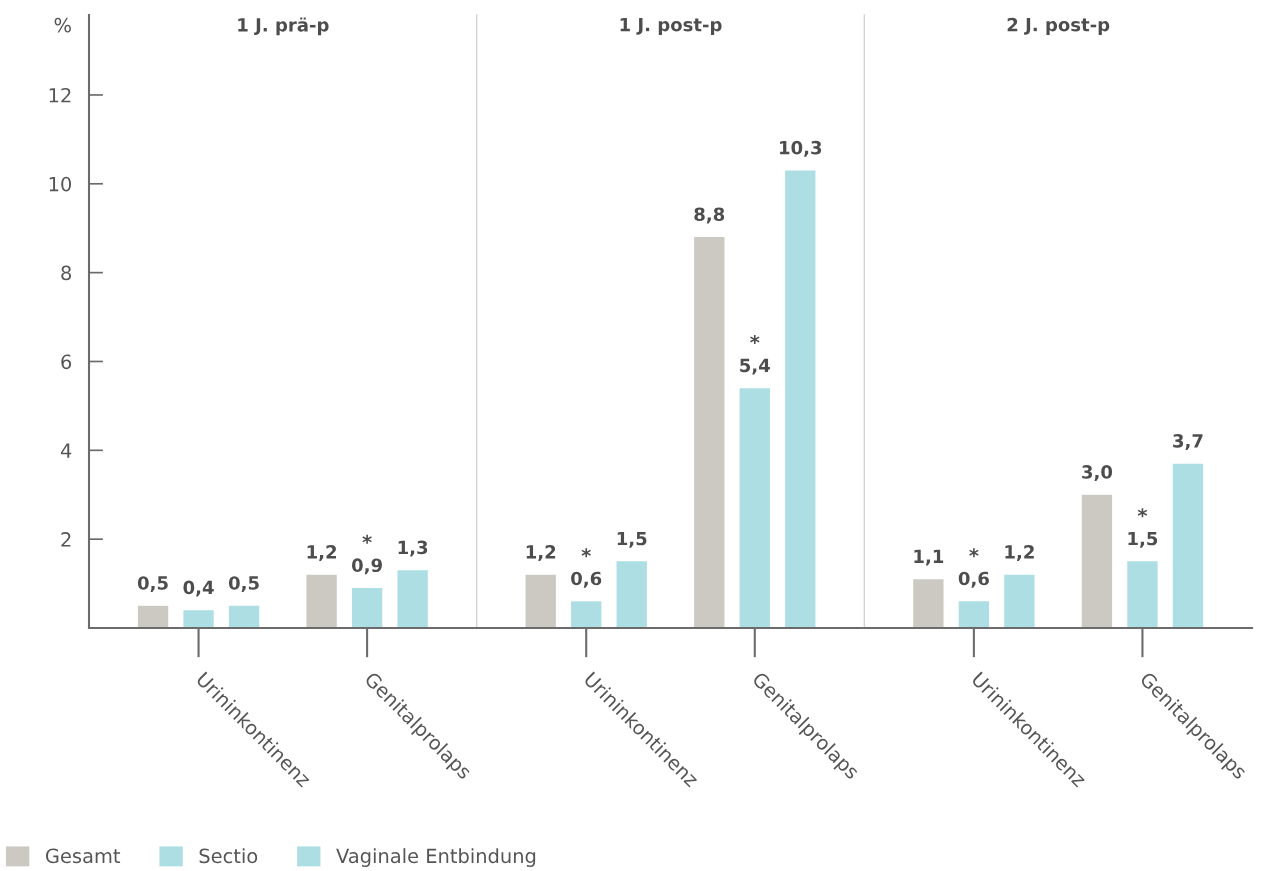 Image resolution: width=1266 pixels, height=871 pixels. What do you see at coordinates (1097, 473) in the screenshot?
I see `data-label: 3,0` at bounding box center [1097, 473].